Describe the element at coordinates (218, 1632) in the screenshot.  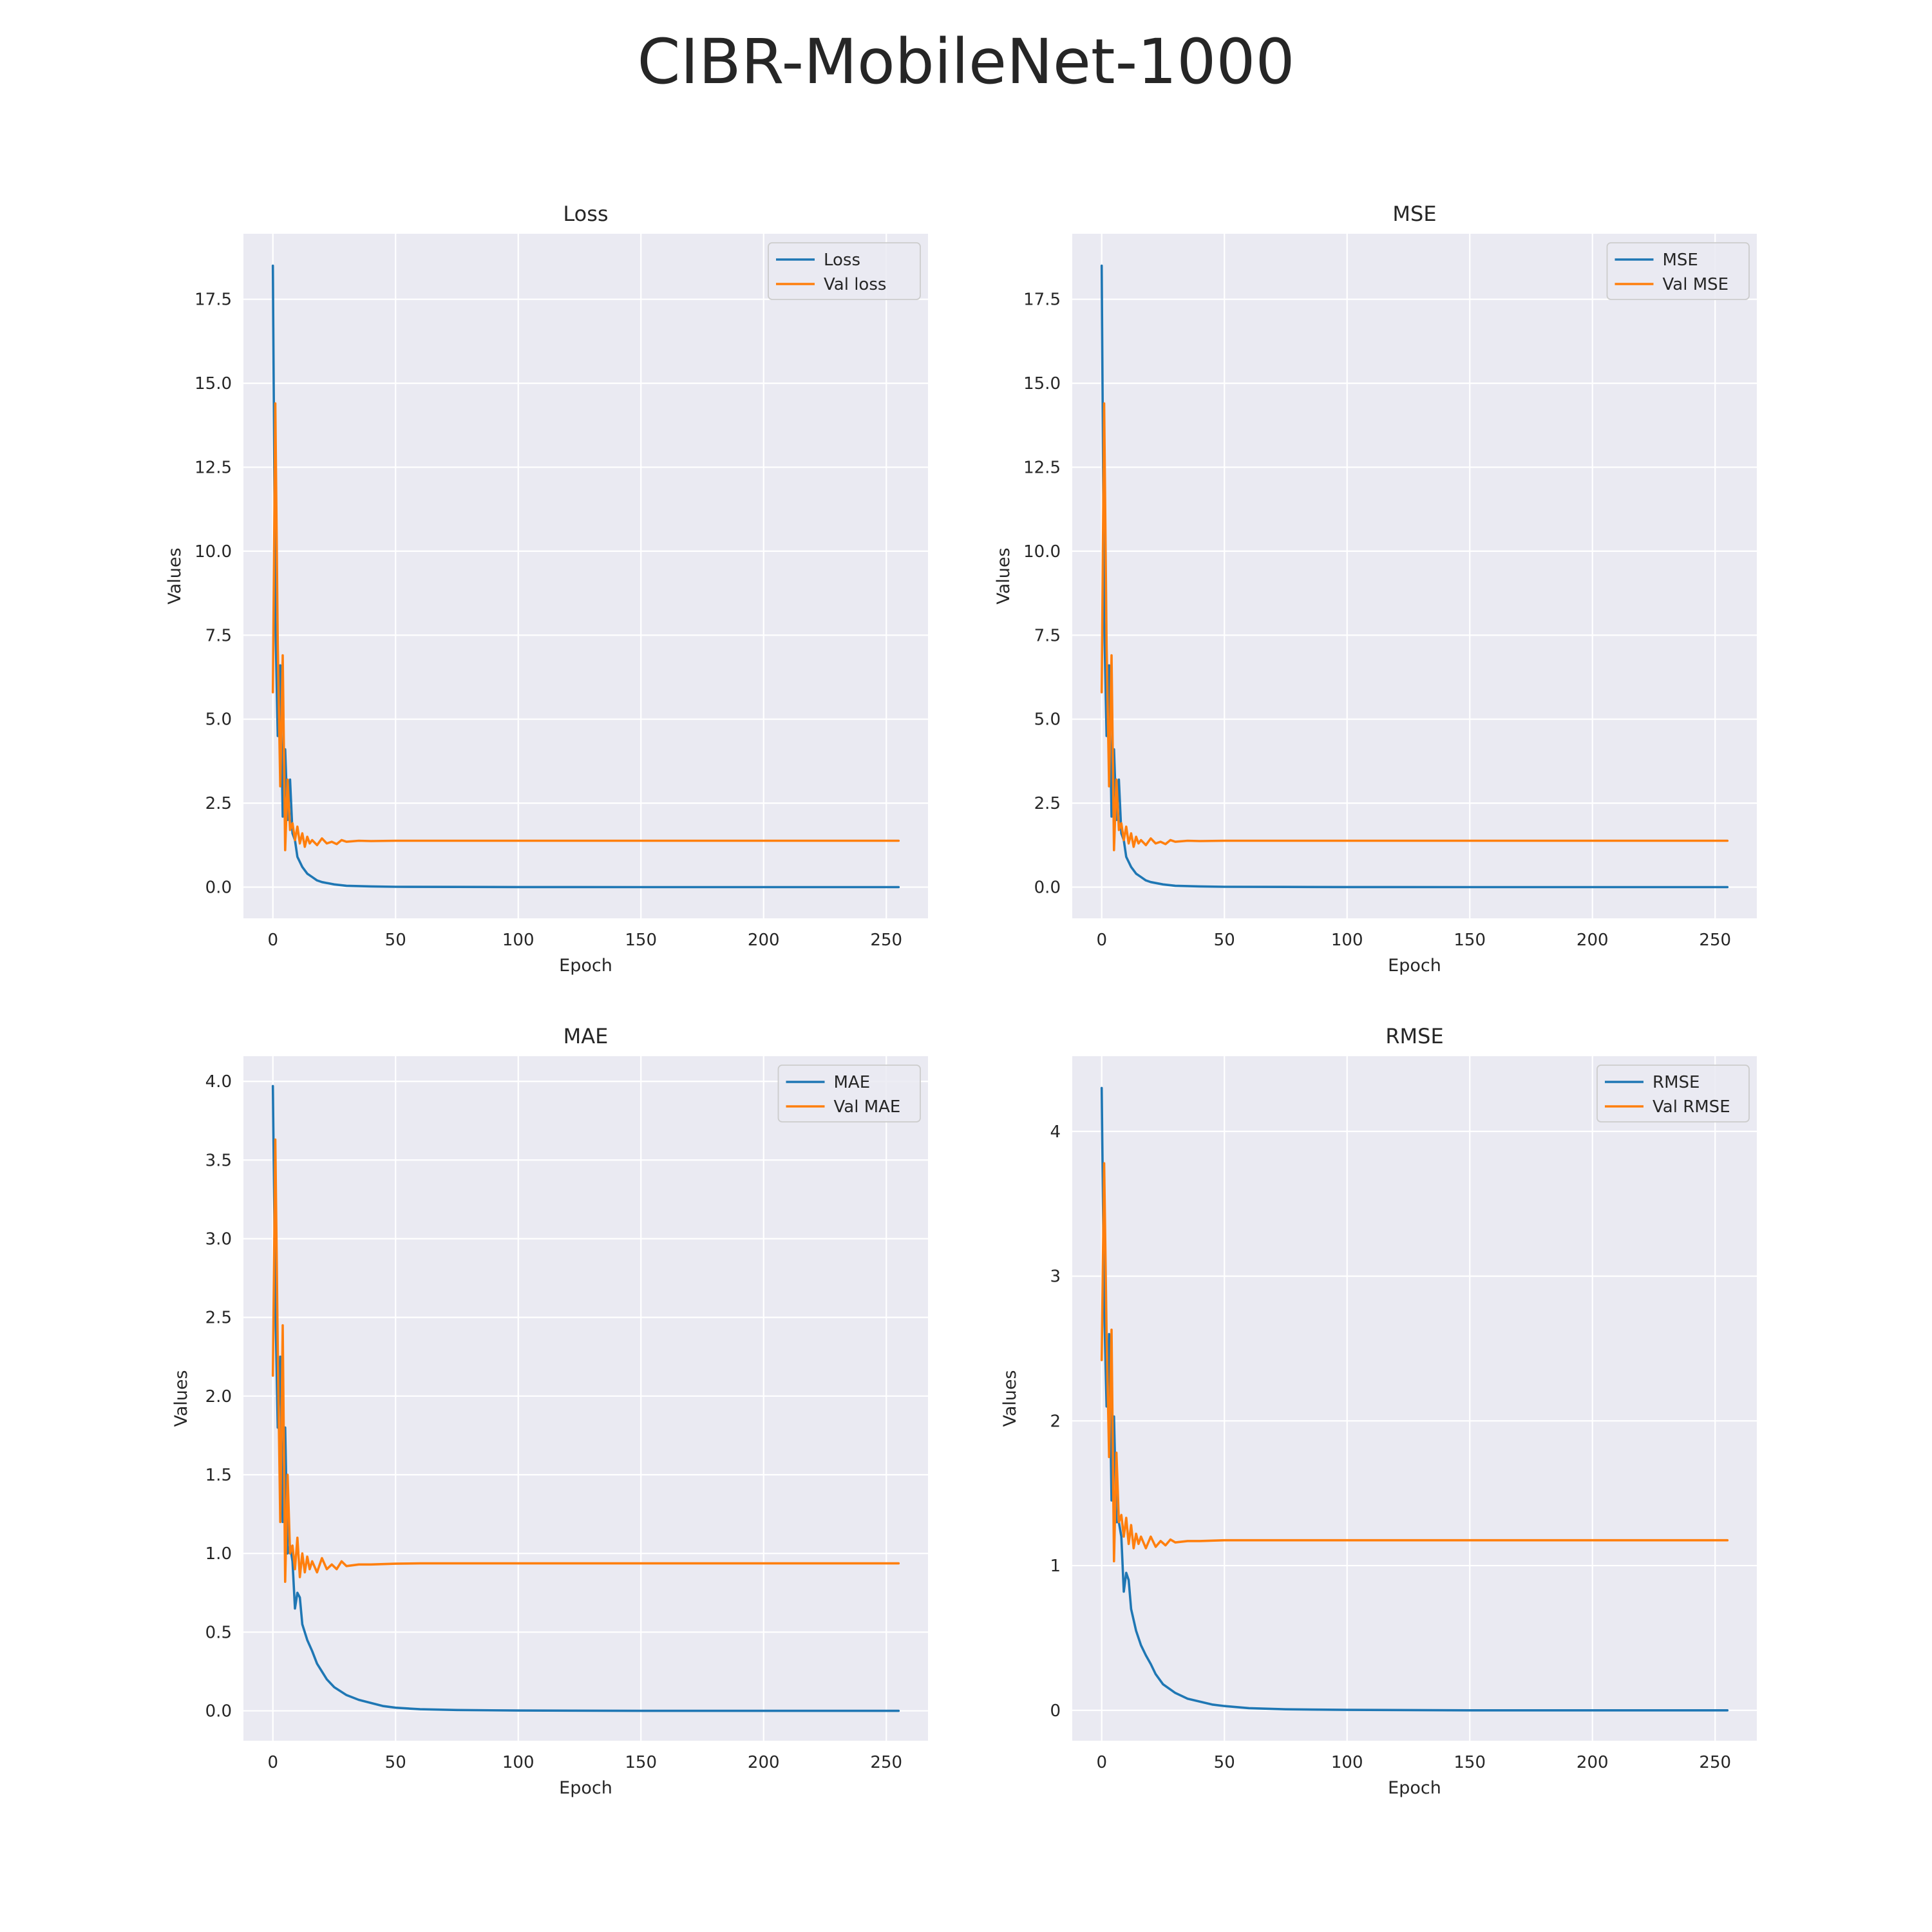
I see `y-tick-label: 0.5` at that location.